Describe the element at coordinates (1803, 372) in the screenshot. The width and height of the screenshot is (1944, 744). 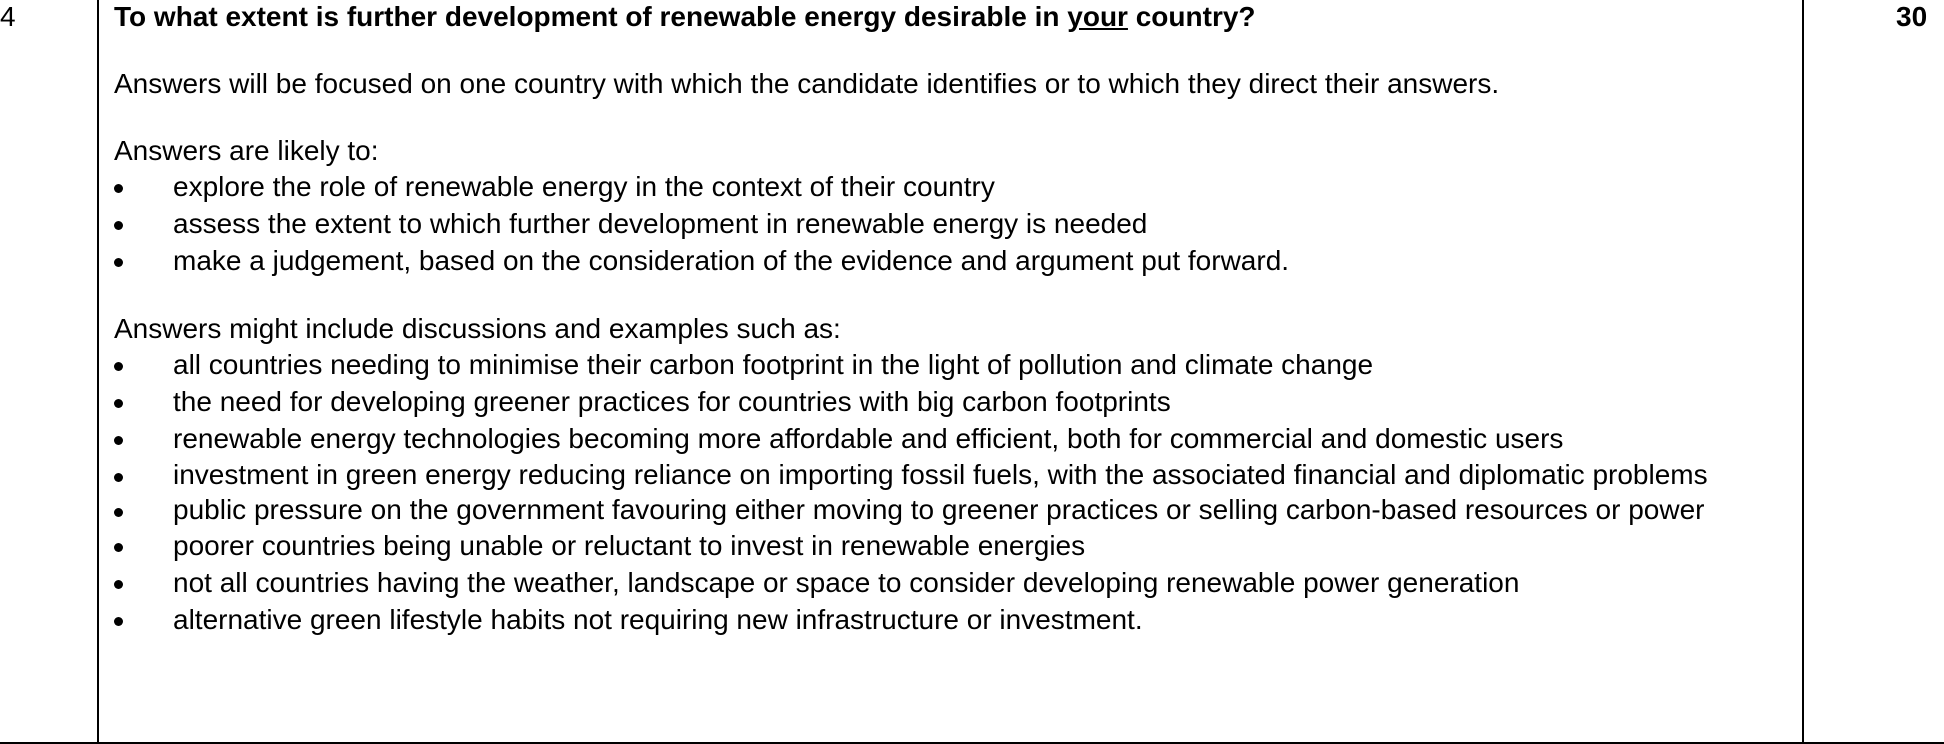
I see `column-divider-right` at that location.